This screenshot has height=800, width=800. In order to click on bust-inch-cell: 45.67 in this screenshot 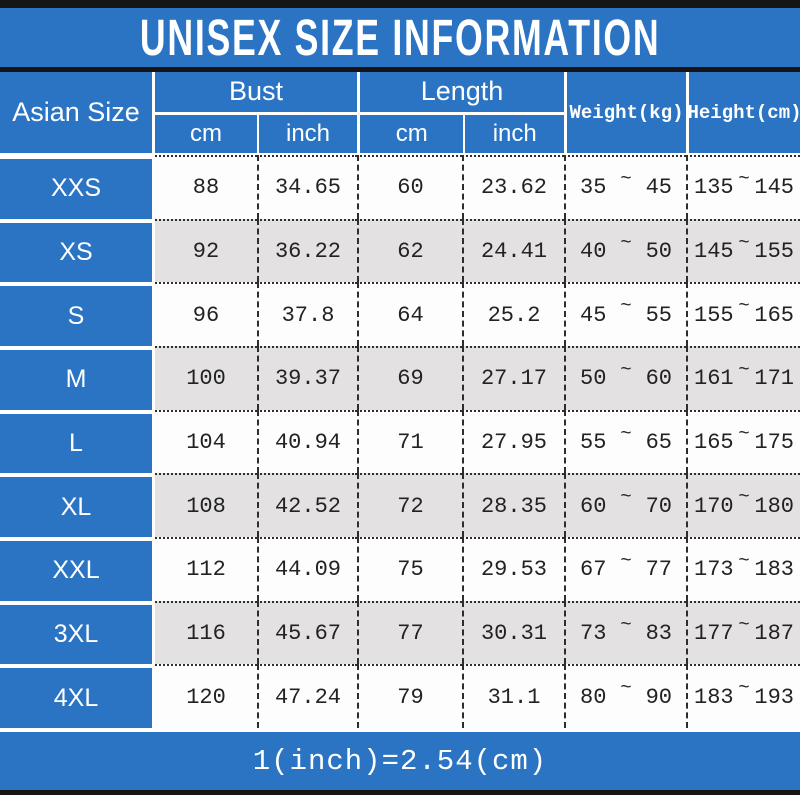, I will do `click(307, 632)`.